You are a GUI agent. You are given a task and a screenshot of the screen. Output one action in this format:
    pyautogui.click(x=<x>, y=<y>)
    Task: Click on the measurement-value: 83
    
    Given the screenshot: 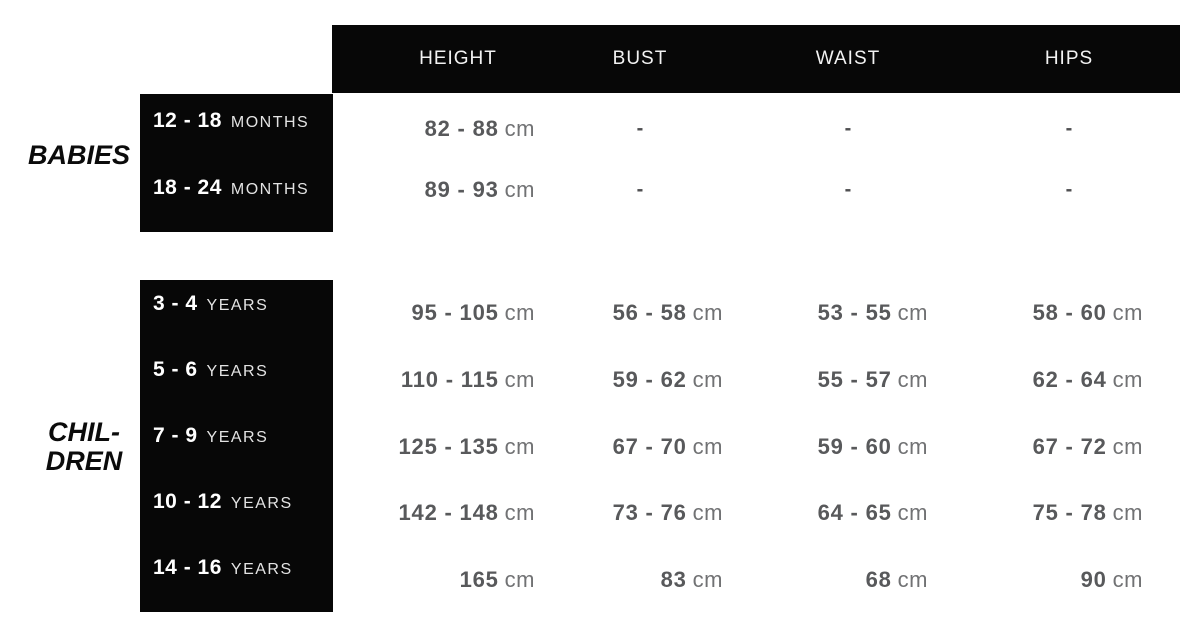 What is the action you would take?
    pyautogui.click(x=673, y=579)
    